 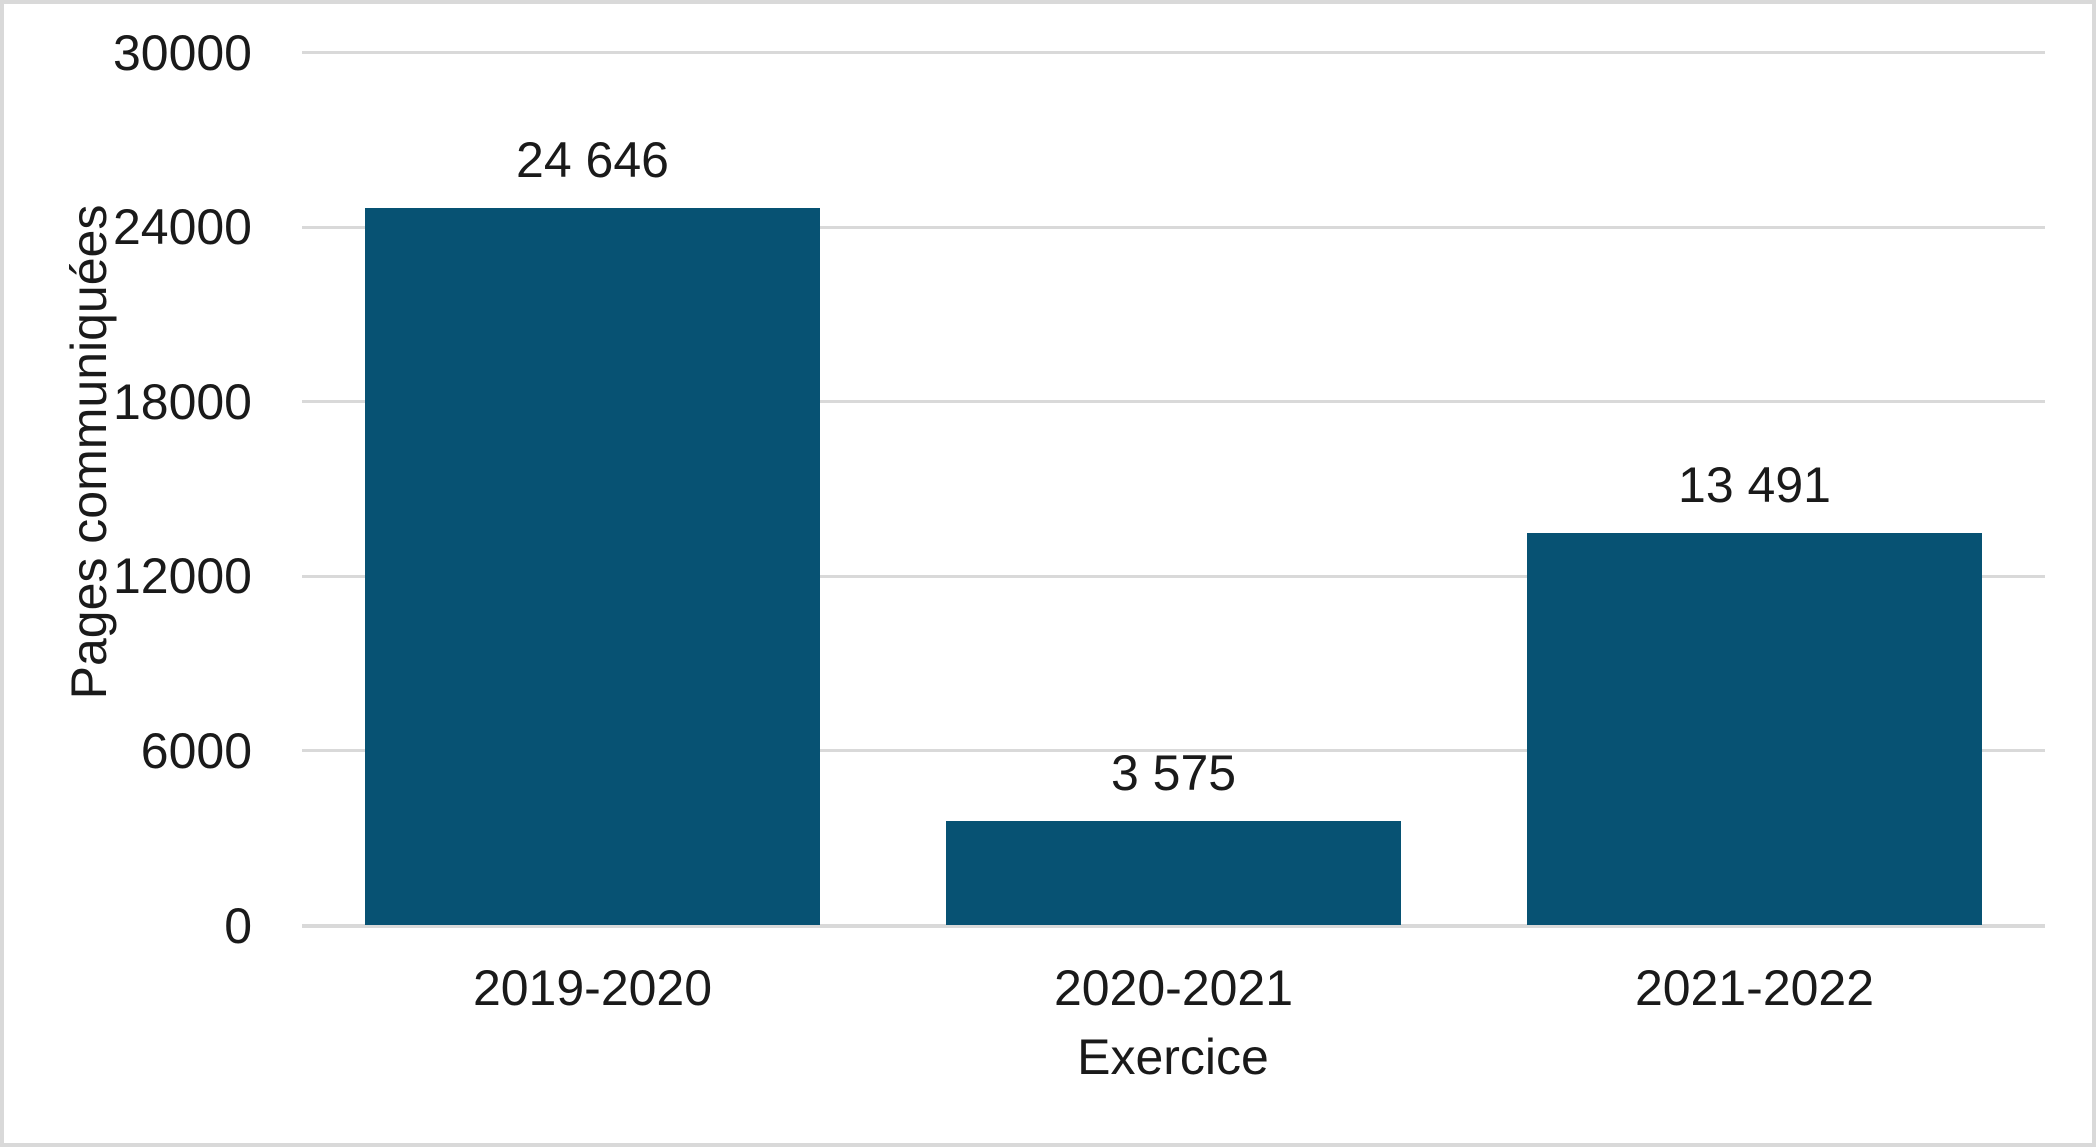 I want to click on data-label: 3 575, so click(x=1173, y=773).